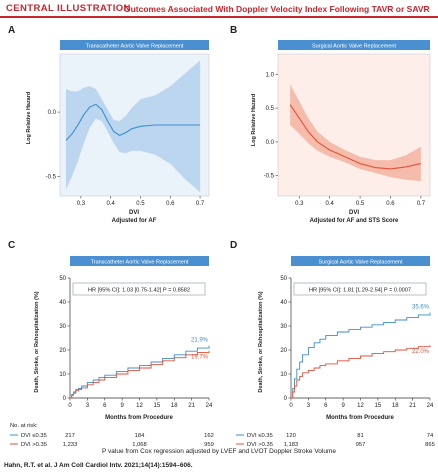  What do you see at coordinates (270, 109) in the screenshot?
I see `y-tick-label: 0.5` at bounding box center [270, 109].